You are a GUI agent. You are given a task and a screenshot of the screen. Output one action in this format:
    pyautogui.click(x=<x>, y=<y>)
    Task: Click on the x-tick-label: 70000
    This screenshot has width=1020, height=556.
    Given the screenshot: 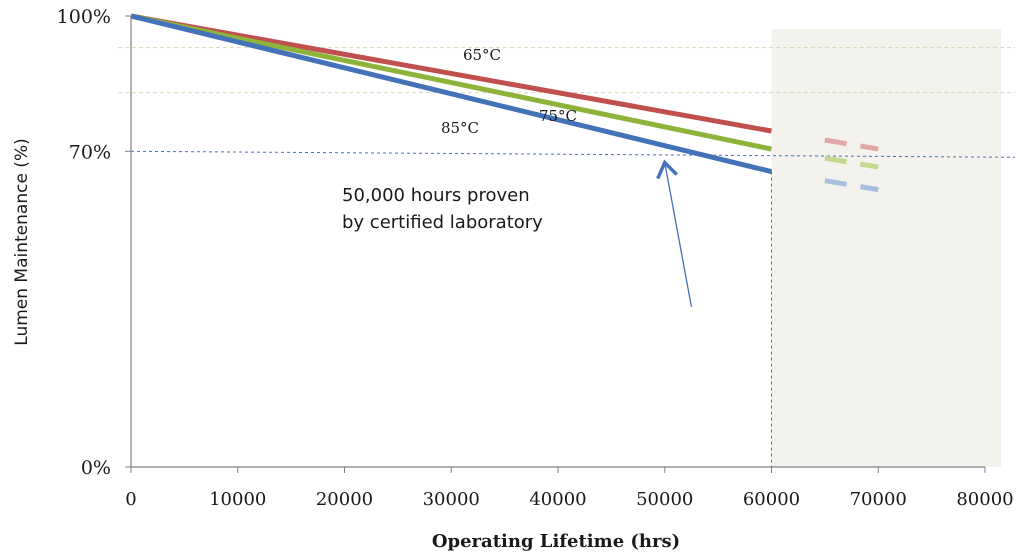 What is the action you would take?
    pyautogui.click(x=878, y=499)
    